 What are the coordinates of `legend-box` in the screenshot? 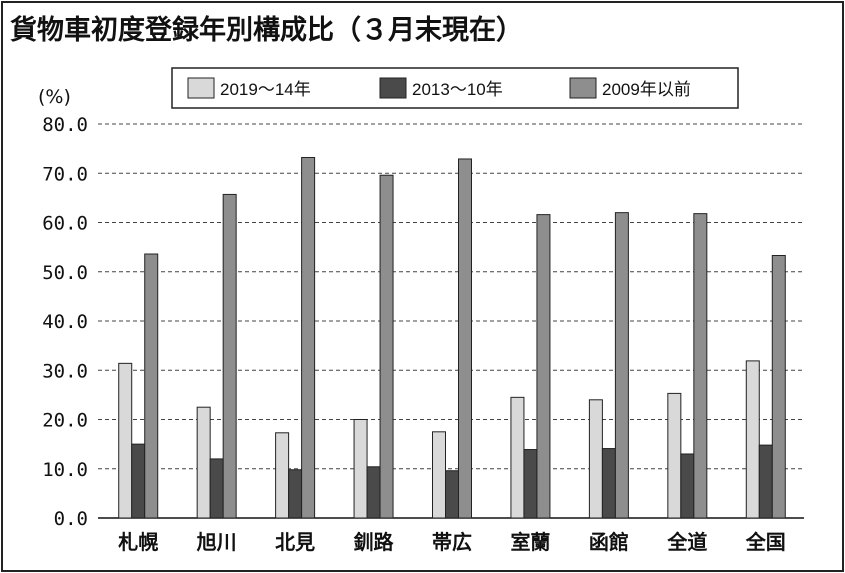 It's located at (455, 88).